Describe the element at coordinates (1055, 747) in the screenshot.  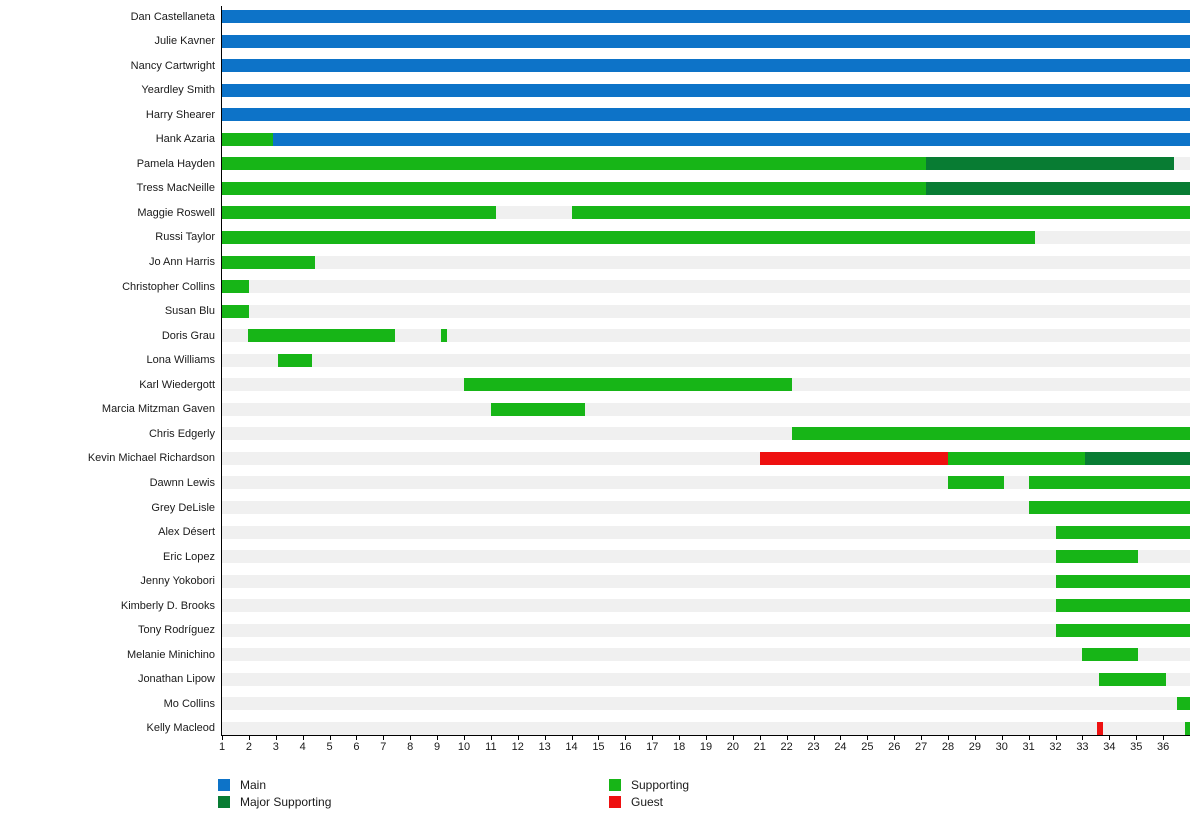
I see `x-axis-tick-label: 32` at that location.